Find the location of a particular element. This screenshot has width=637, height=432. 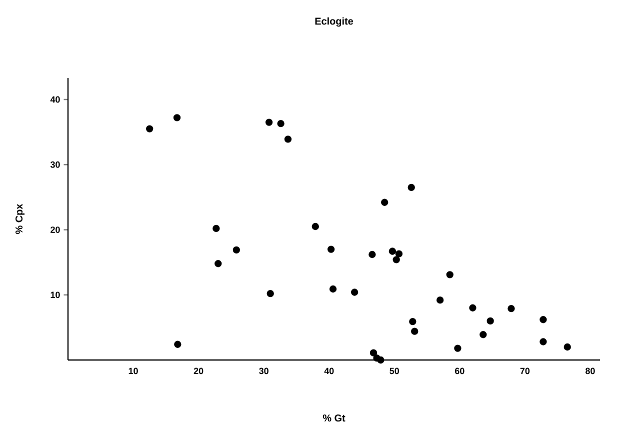

x-tick-label: 40 is located at coordinates (329, 371).